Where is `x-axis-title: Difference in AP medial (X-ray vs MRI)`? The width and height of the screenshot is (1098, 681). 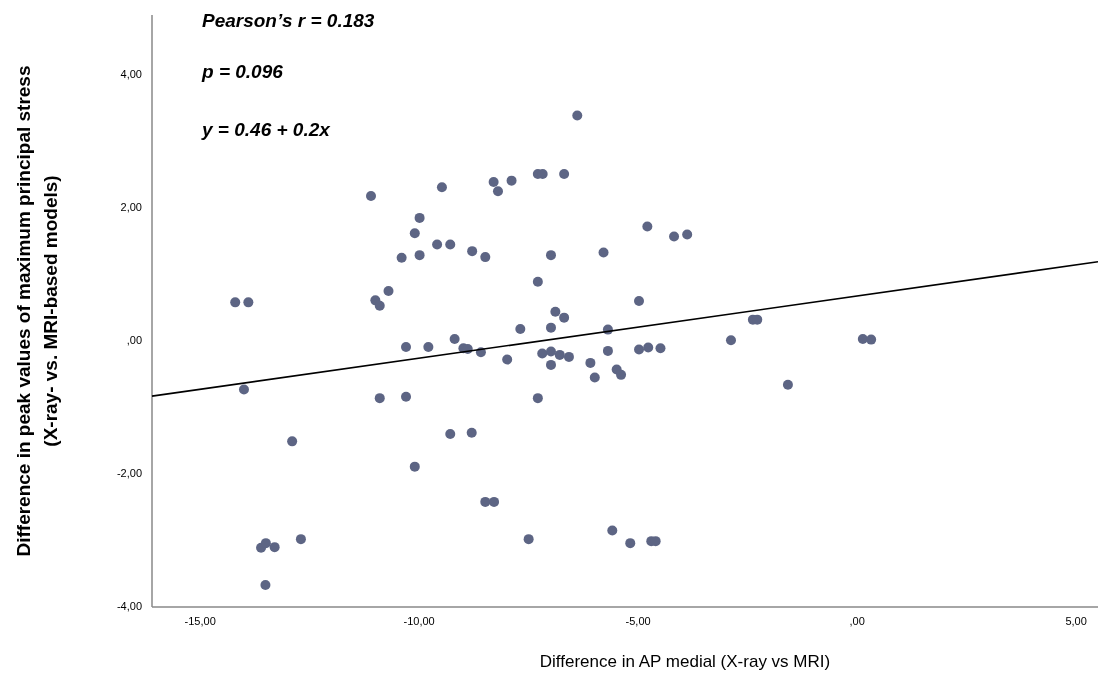 x-axis-title: Difference in AP medial (X-ray vs MRI) is located at coordinates (685, 661).